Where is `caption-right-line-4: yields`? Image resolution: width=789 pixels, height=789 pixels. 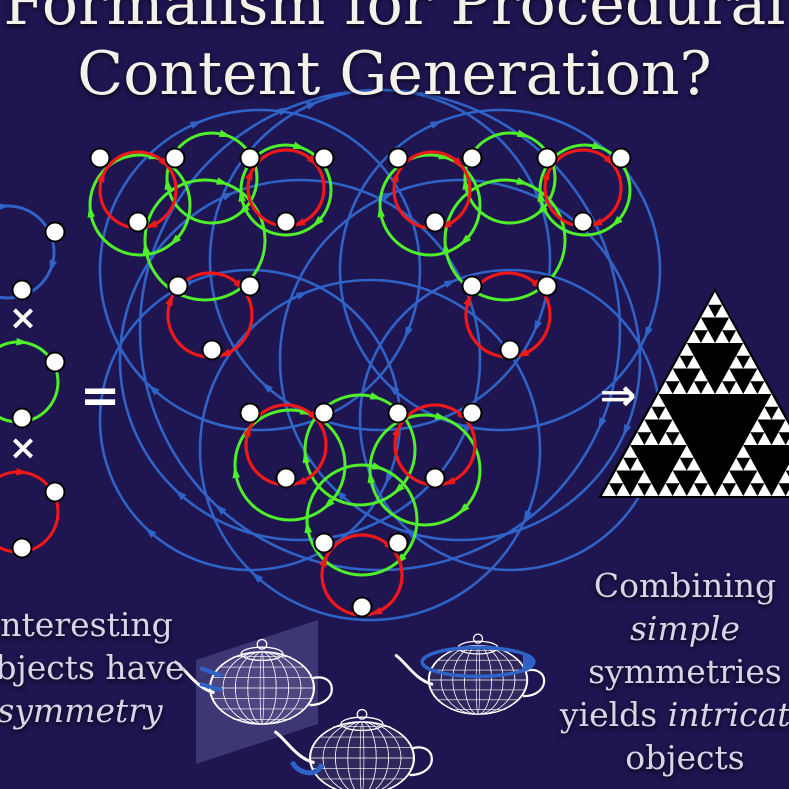 caption-right-line-4: yields is located at coordinates (608, 714).